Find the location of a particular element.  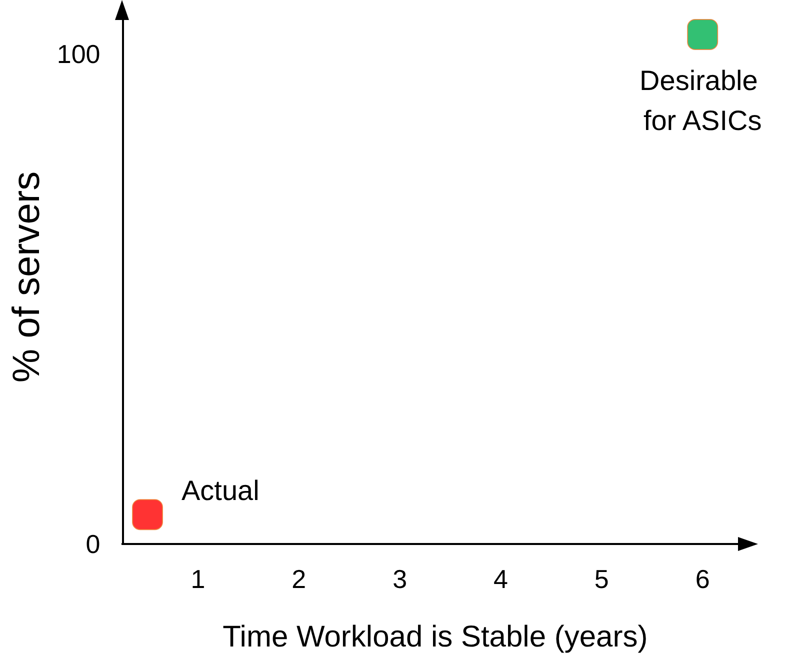

x-tick-label: 1 is located at coordinates (198, 579).